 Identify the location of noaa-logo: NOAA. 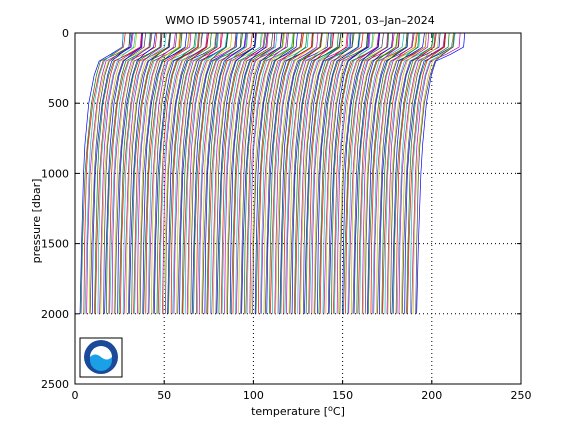
(101, 357).